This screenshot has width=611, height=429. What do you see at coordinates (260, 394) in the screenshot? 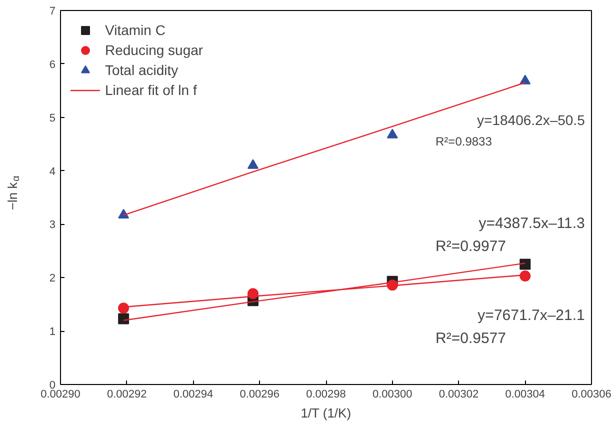
I see `x-tick-label: 0.00296` at bounding box center [260, 394].